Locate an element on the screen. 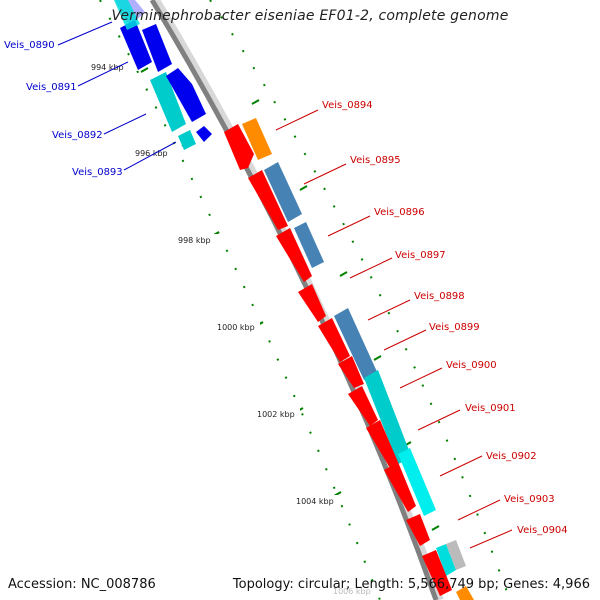 The height and width of the screenshot is (600, 600). gene-grey is located at coordinates (456, 555).